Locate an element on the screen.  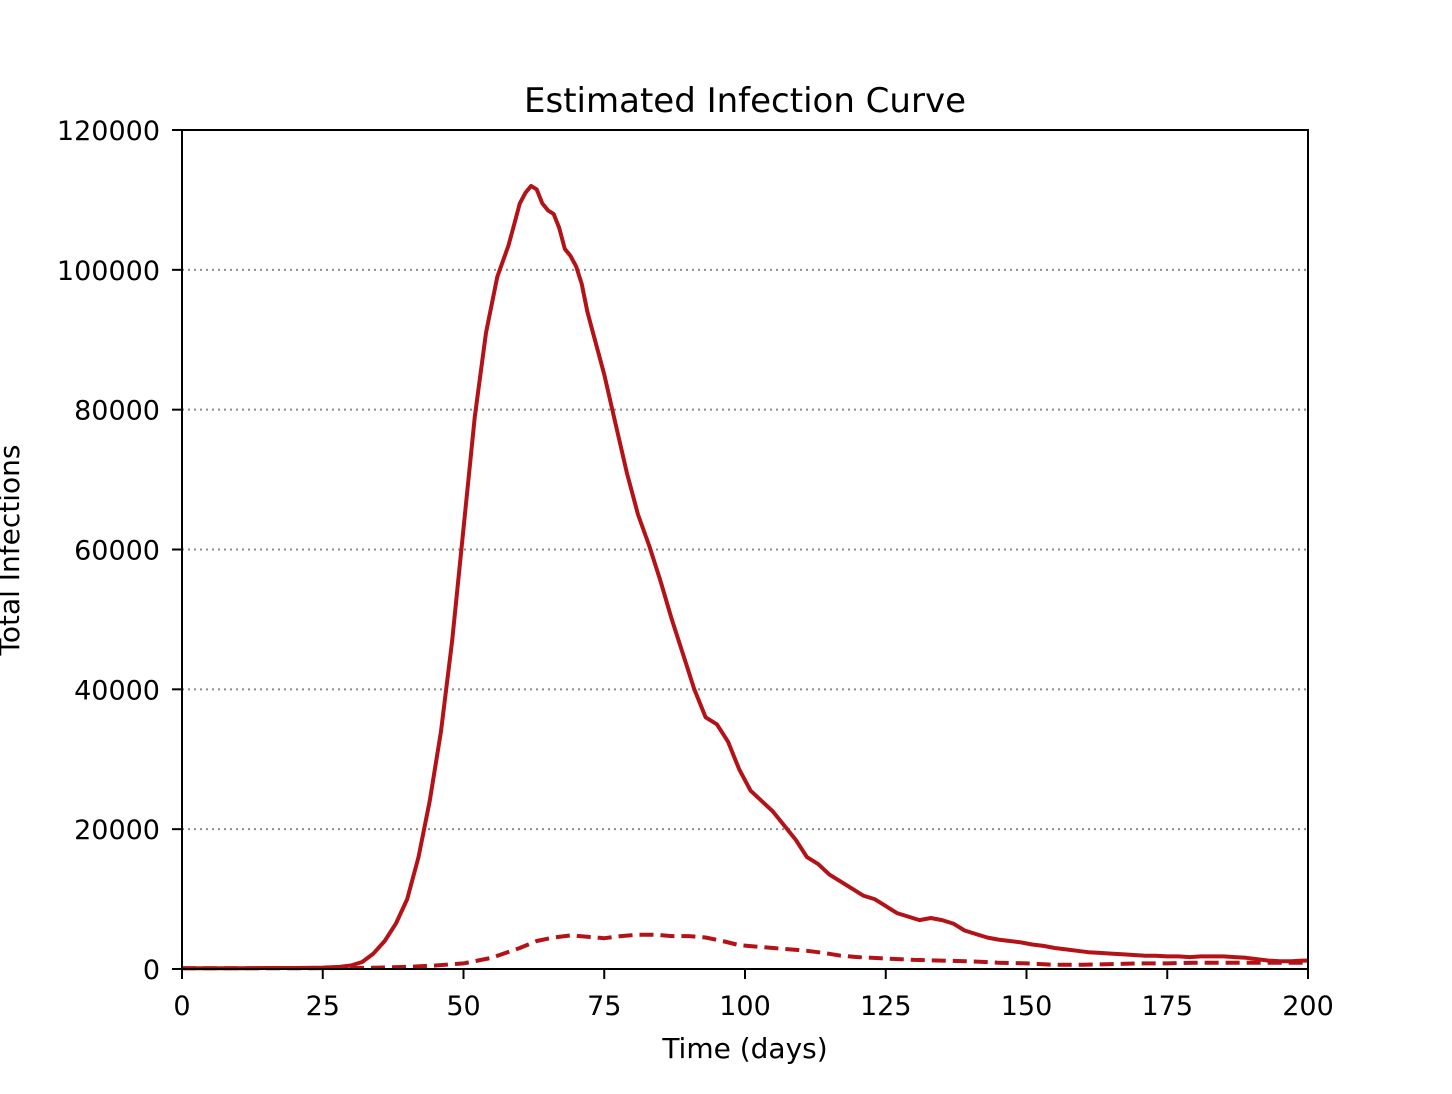
y-tick-label: 100000 is located at coordinates (108, 271).